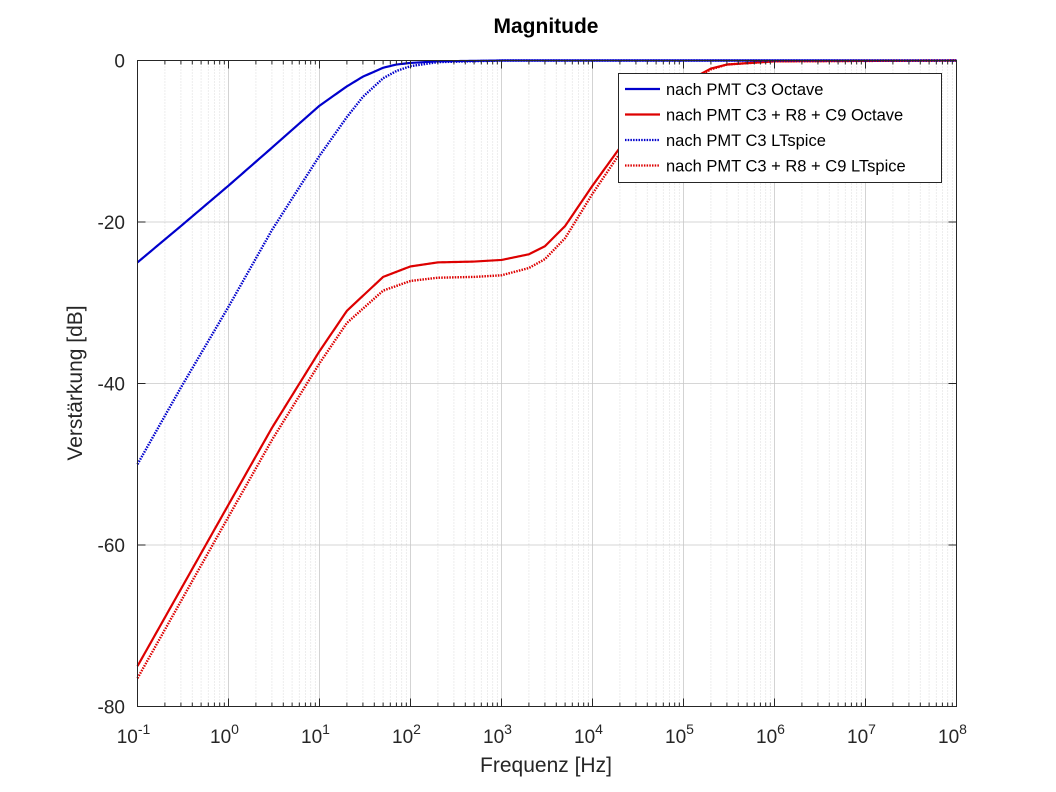 This screenshot has height=792, width=1056. I want to click on legend-label: nach PMT C3 + R8 + C9 LTspice, so click(786, 167).